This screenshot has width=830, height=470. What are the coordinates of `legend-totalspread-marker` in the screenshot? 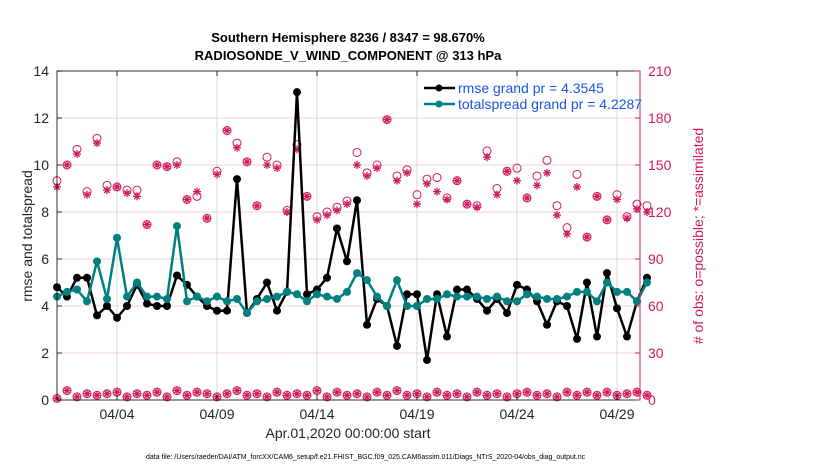 It's located at (439, 104).